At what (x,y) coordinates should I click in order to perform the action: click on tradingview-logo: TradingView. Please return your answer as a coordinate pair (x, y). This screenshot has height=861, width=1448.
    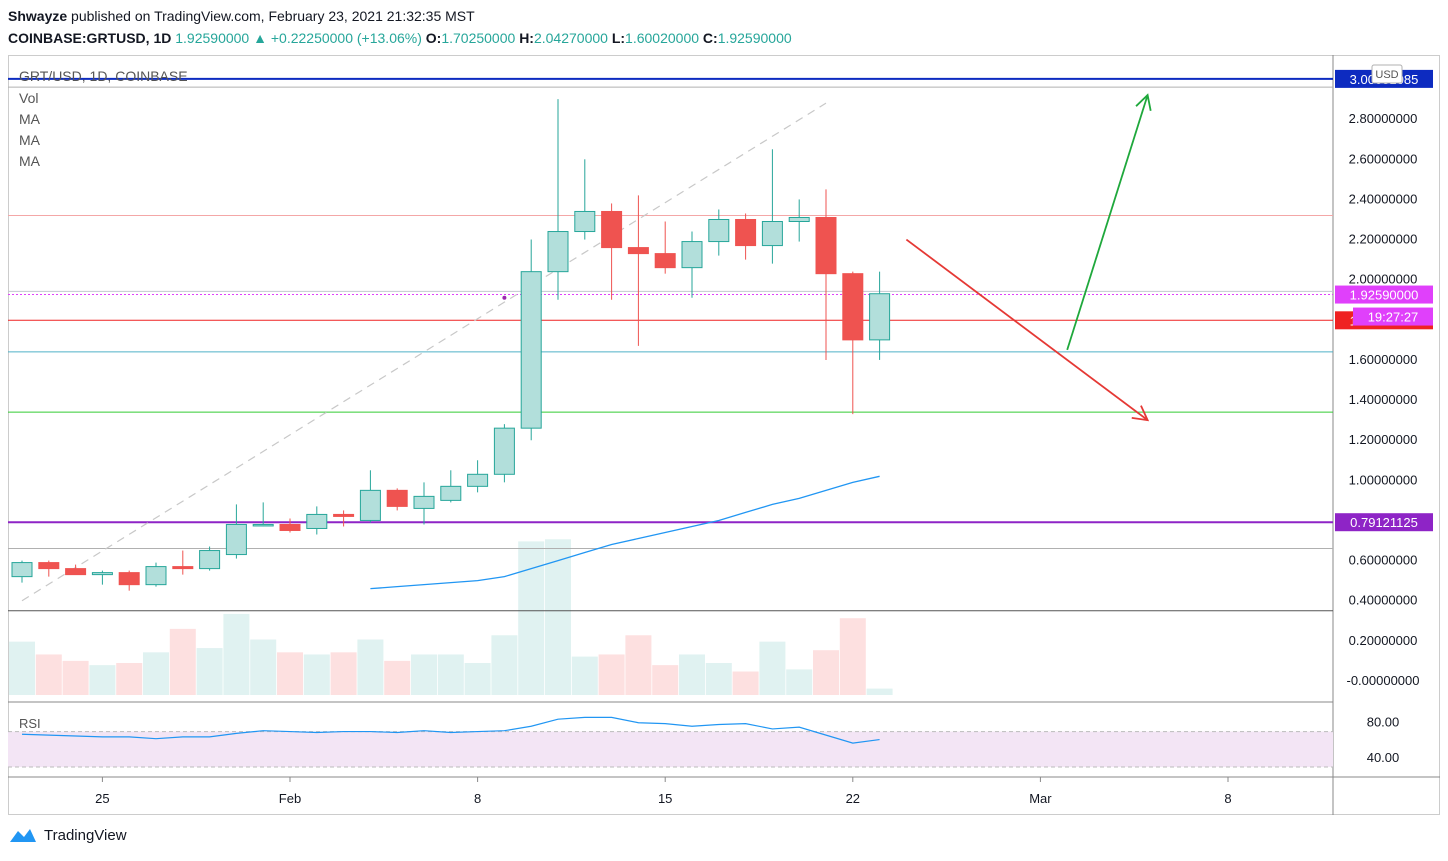
    Looking at the image, I should click on (67, 835).